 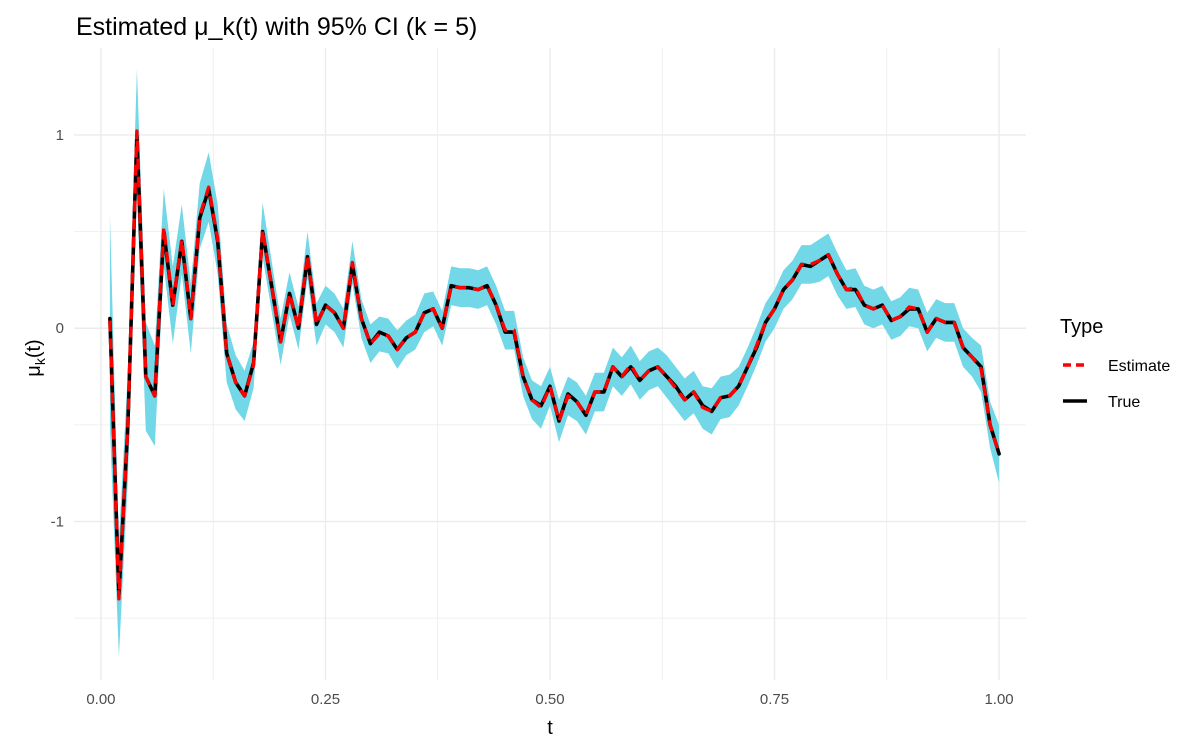 What do you see at coordinates (40, 361) in the screenshot?
I see `y-axis-title-subscript: k` at bounding box center [40, 361].